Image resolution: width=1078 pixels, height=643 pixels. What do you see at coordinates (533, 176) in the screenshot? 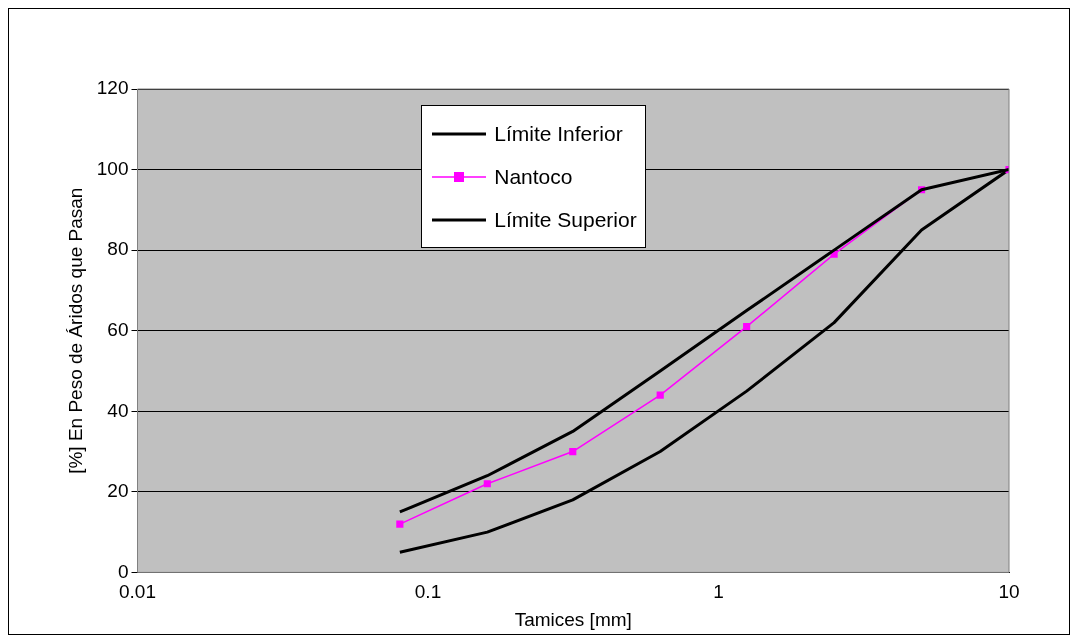
I see `legend-label: Nantoco` at bounding box center [533, 176].